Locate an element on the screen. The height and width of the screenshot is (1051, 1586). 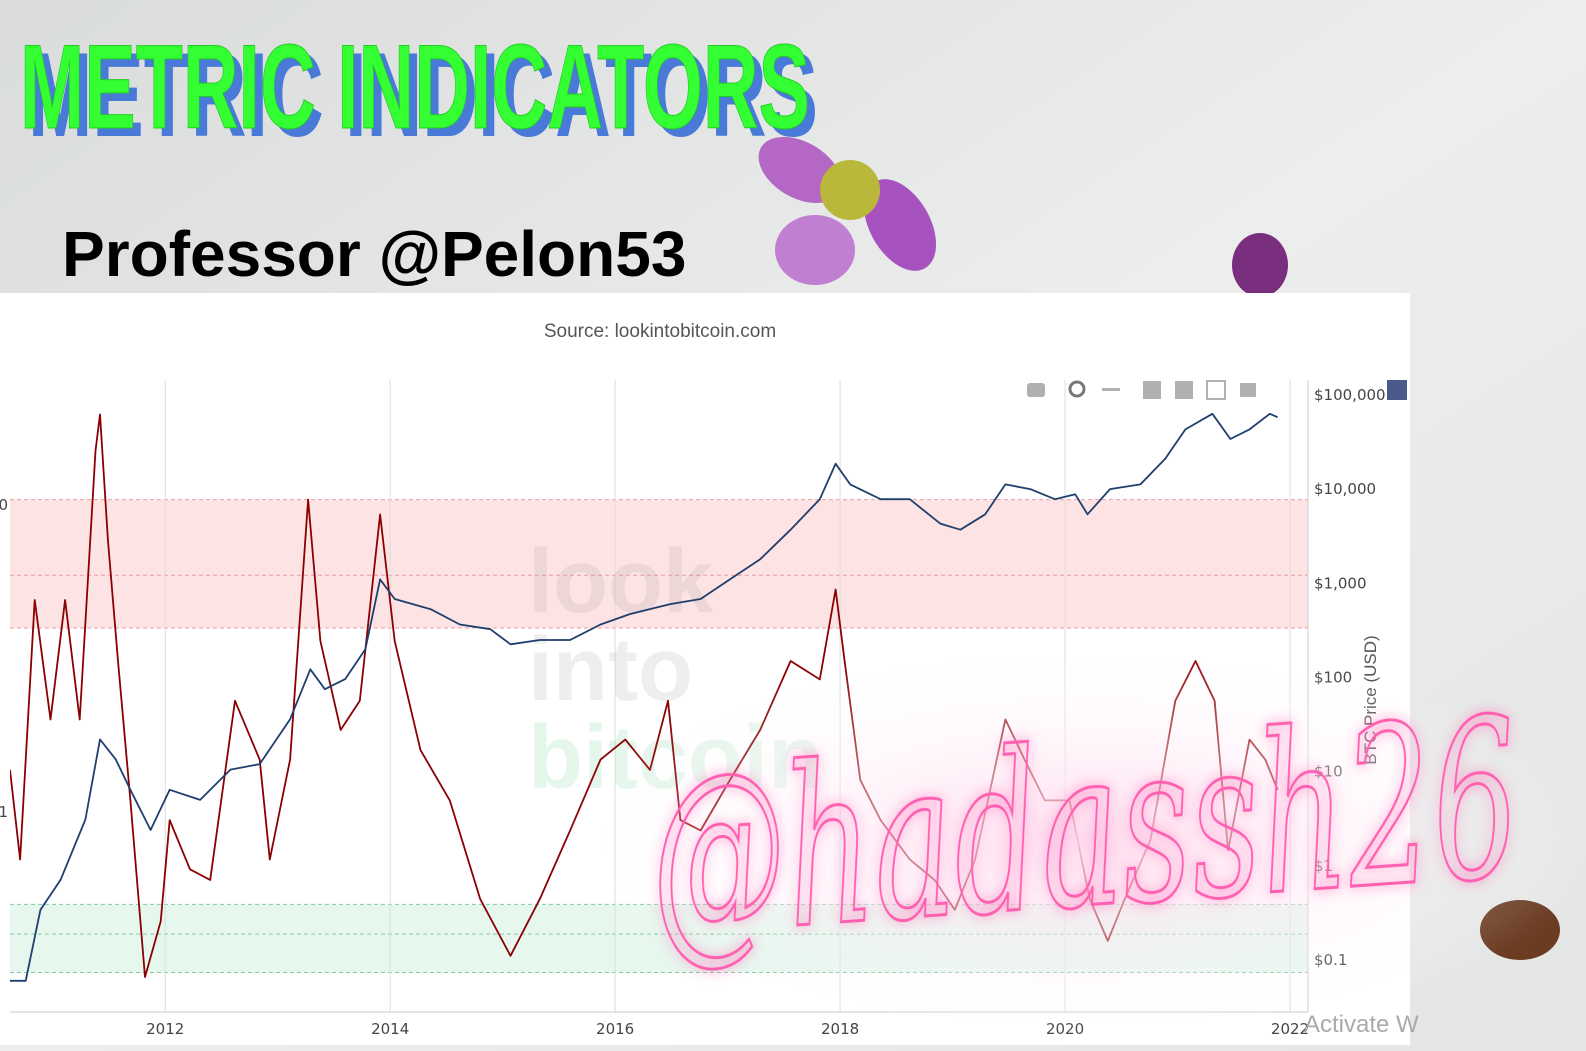
zoom-out-icon is located at coordinates (1184, 390).